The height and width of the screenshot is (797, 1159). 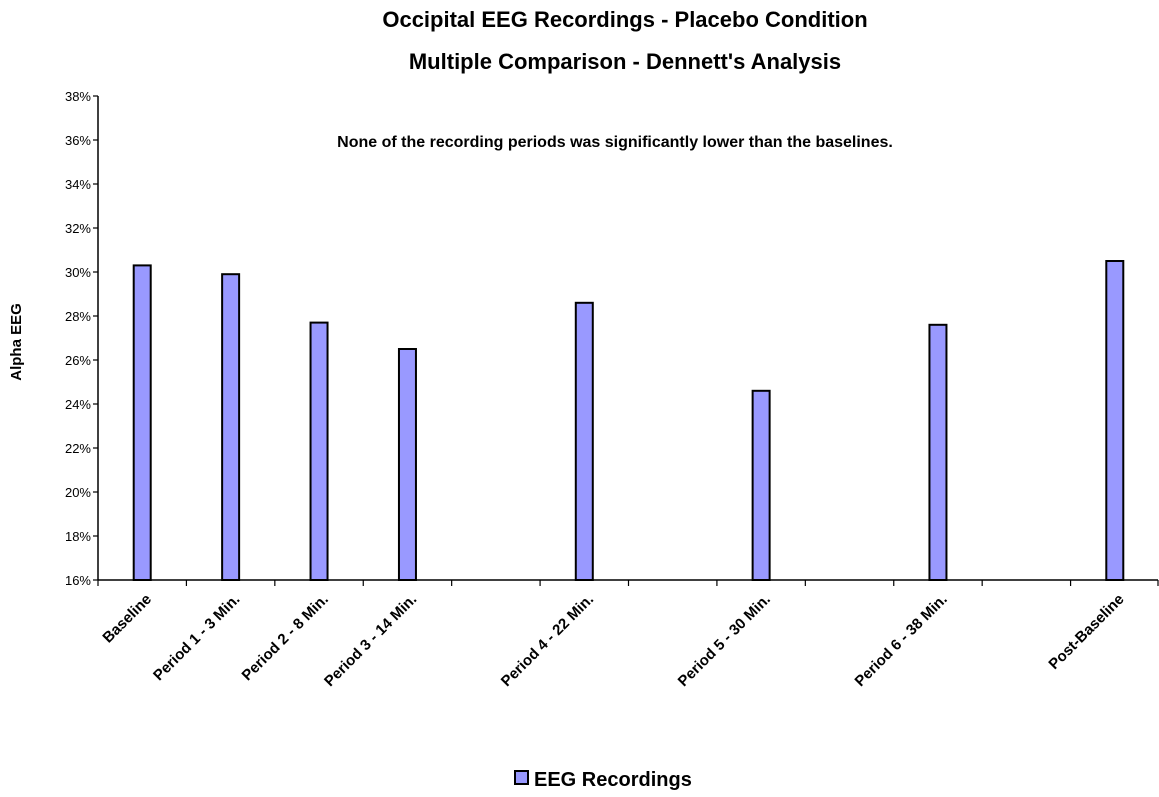 What do you see at coordinates (78, 360) in the screenshot?
I see `y-tick-label: 26%` at bounding box center [78, 360].